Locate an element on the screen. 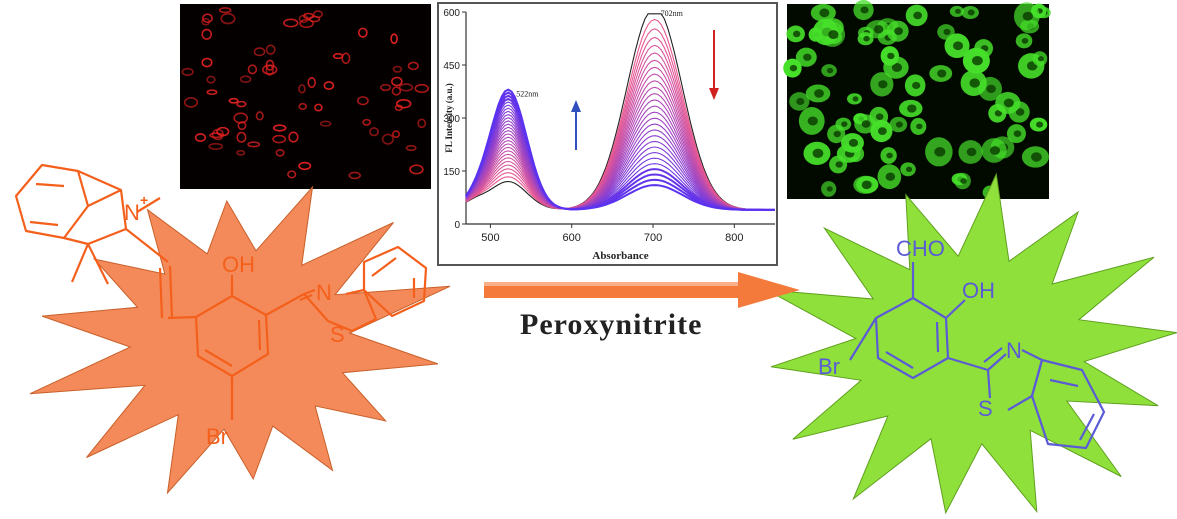 Image resolution: width=1177 pixels, height=519 pixels. reaction-label: Peroxynitrite is located at coordinates (611, 324).